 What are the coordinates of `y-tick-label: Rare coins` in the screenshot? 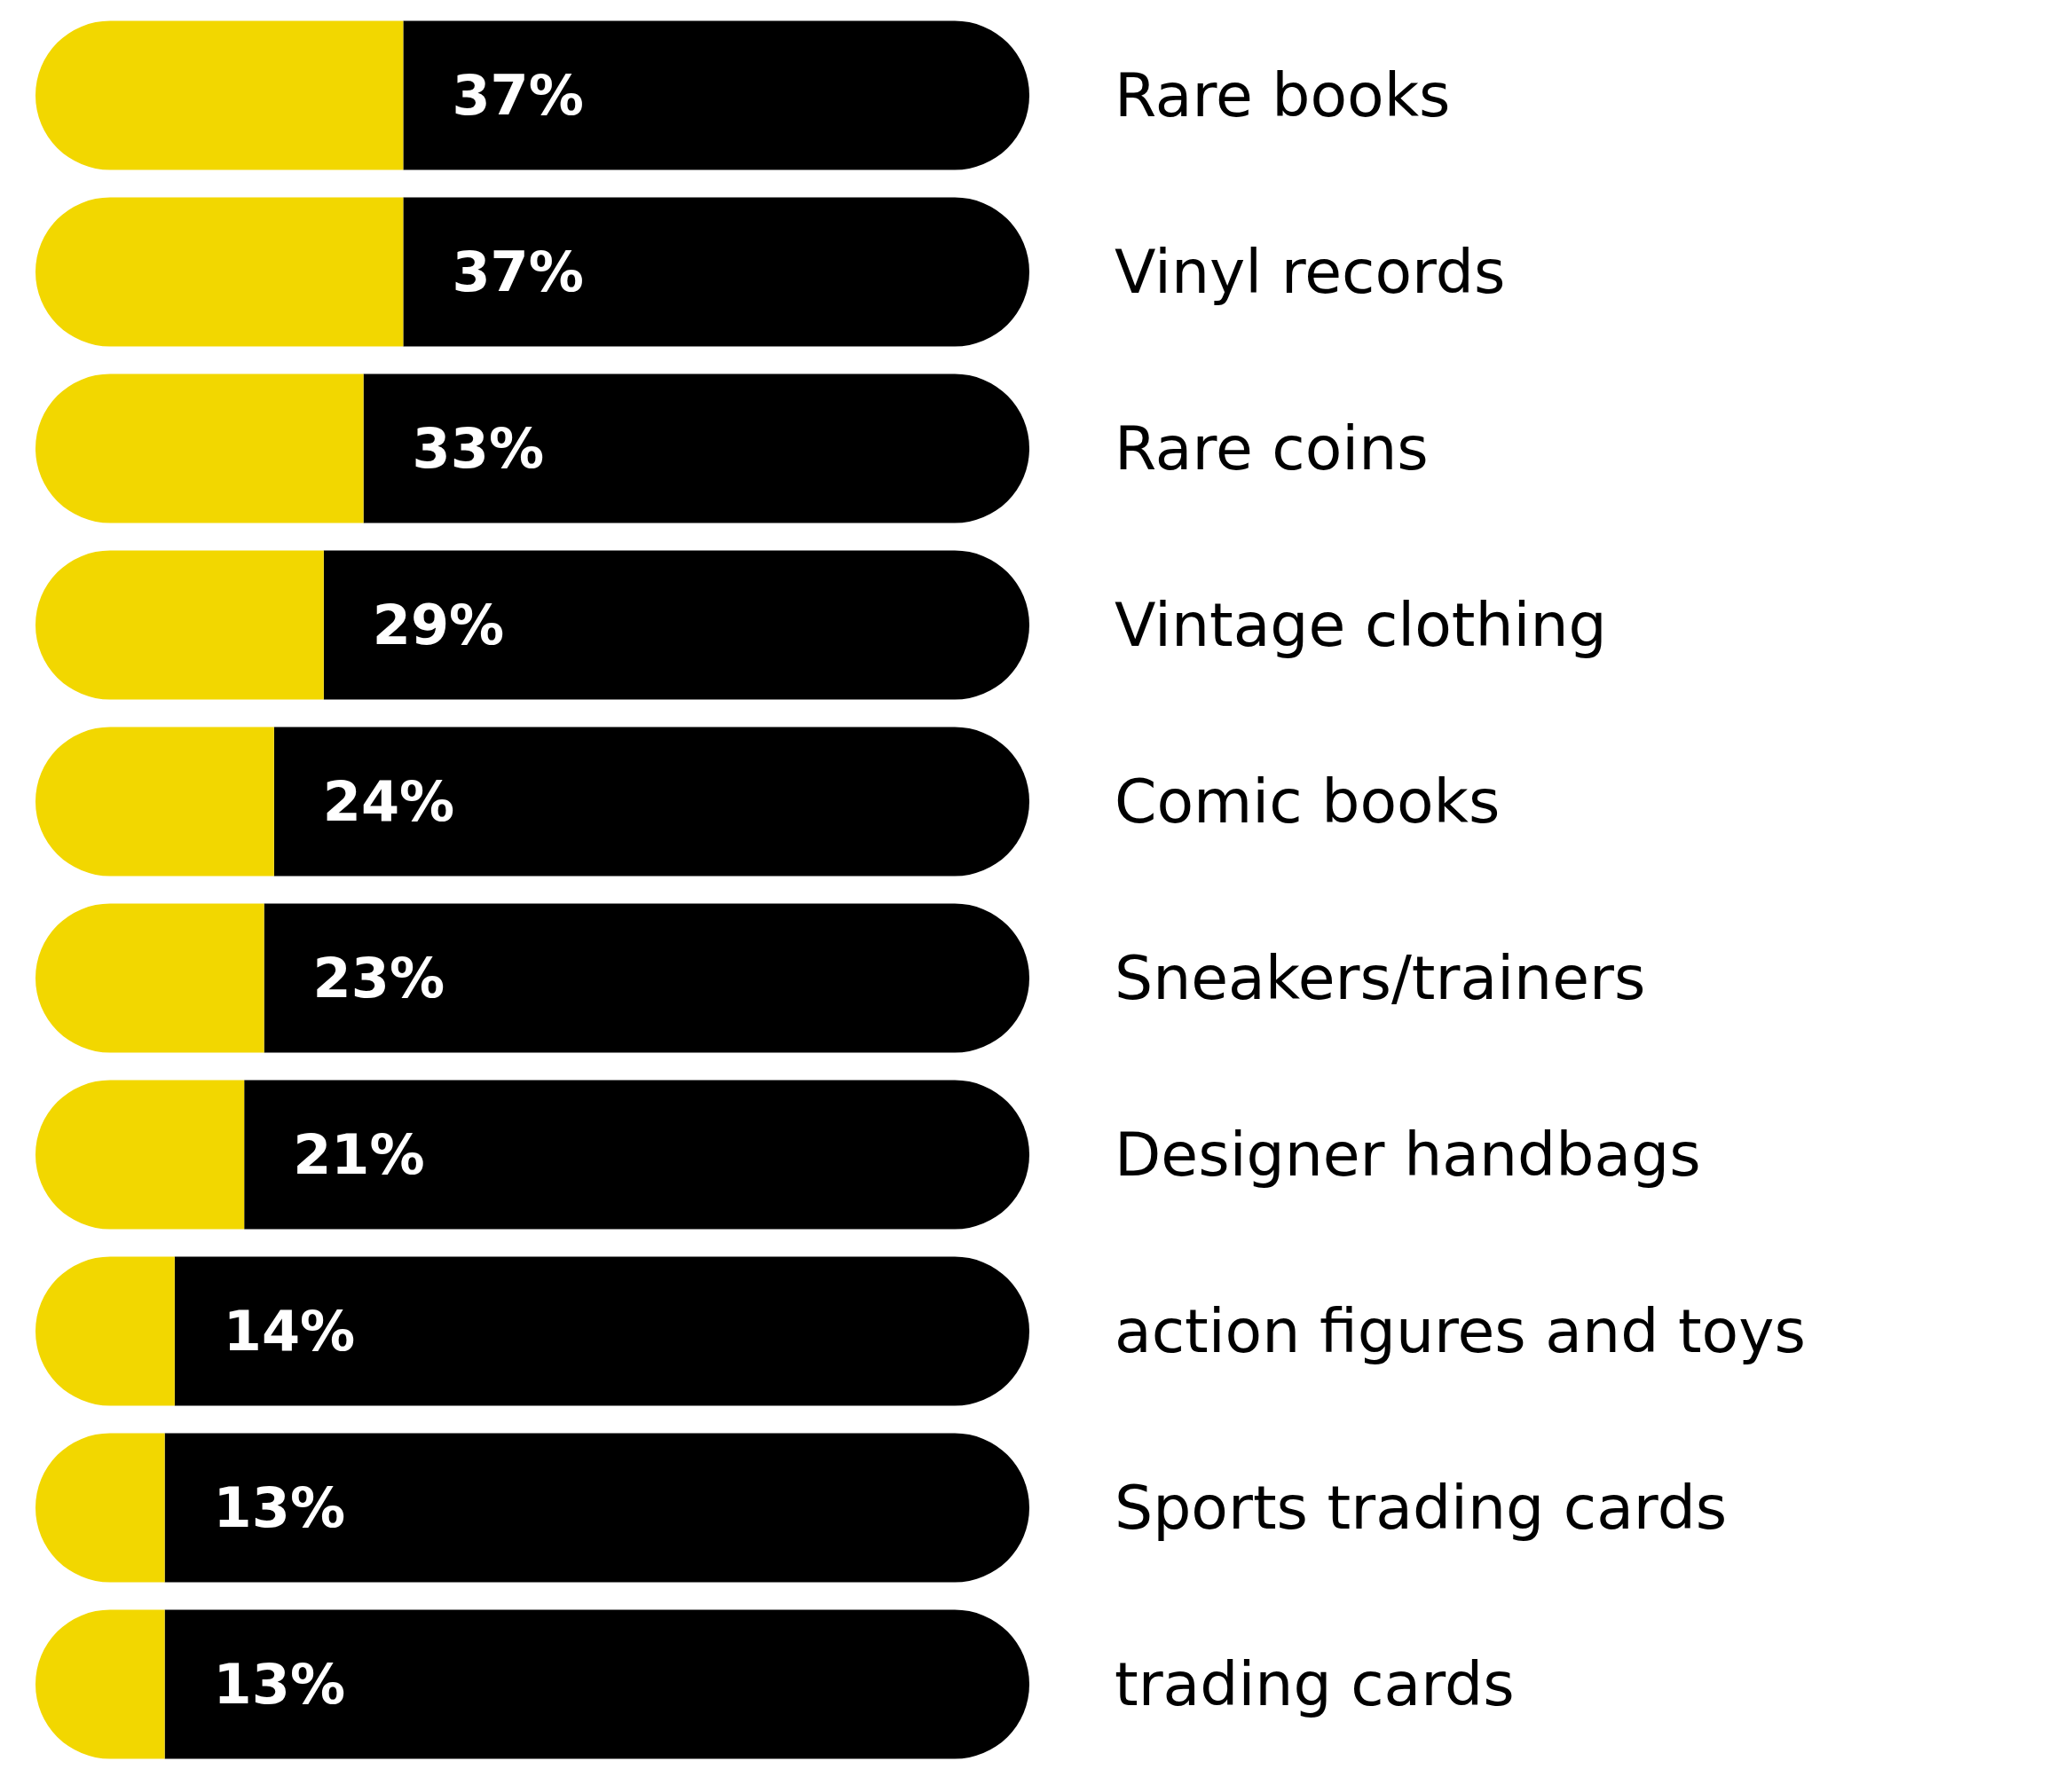 It's located at (1272, 448).